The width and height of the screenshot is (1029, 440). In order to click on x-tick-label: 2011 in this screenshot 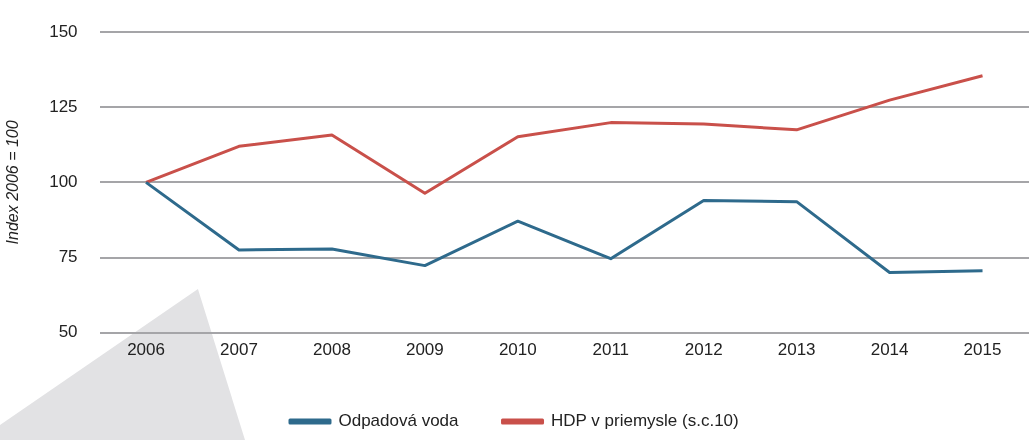, I will do `click(611, 350)`.